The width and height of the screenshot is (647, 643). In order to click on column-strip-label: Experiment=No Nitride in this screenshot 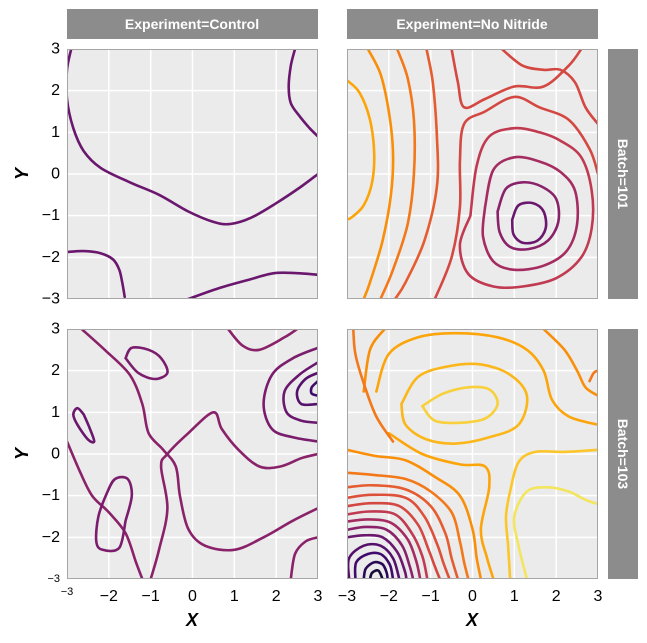, I will do `click(472, 24)`.